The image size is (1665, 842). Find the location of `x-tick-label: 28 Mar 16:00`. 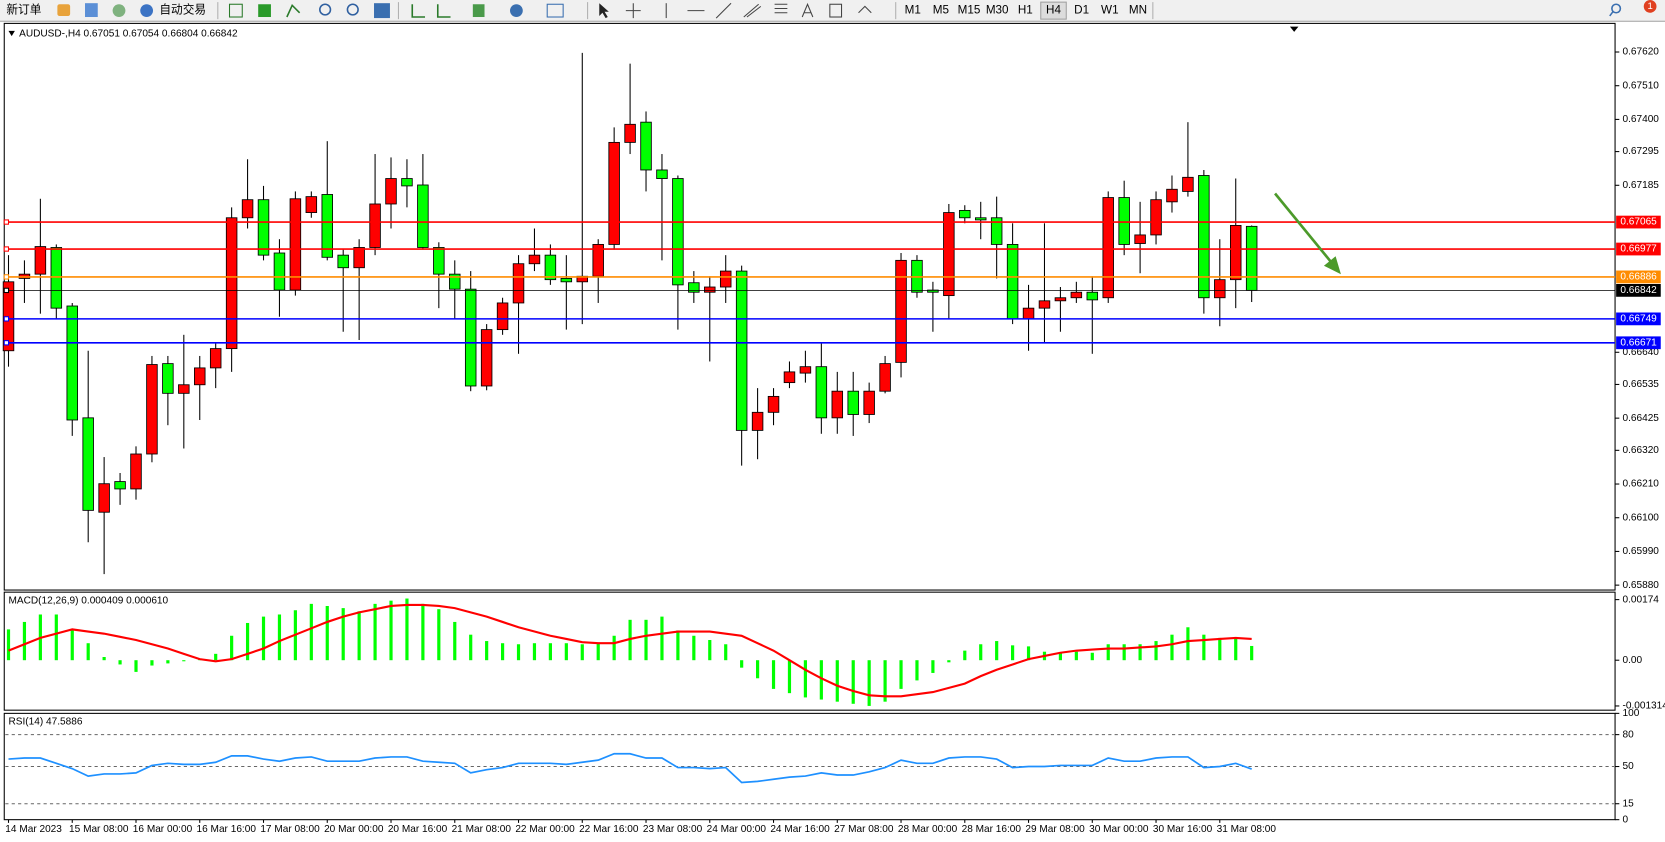

x-tick-label: 28 Mar 16:00 is located at coordinates (992, 829).